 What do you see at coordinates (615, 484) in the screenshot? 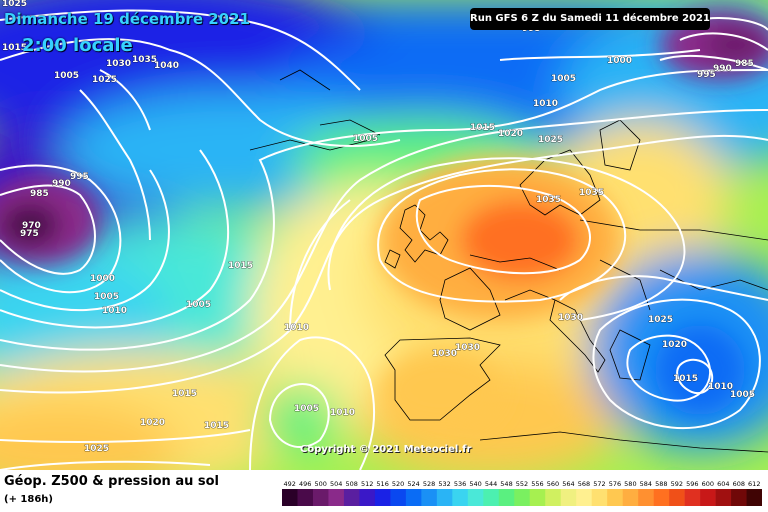
I see `scale-tick-label: 576` at bounding box center [615, 484].